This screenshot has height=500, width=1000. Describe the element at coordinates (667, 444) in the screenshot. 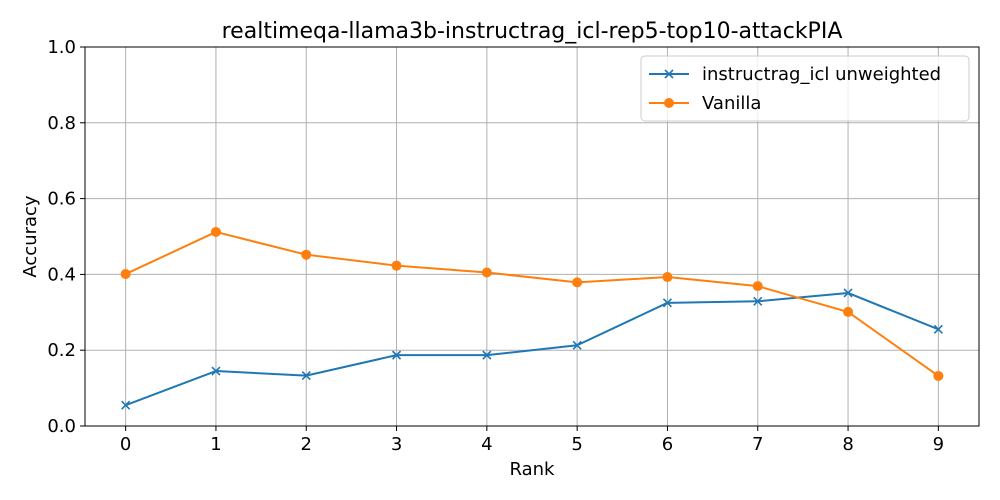

I see `x-tick-label: 6` at that location.